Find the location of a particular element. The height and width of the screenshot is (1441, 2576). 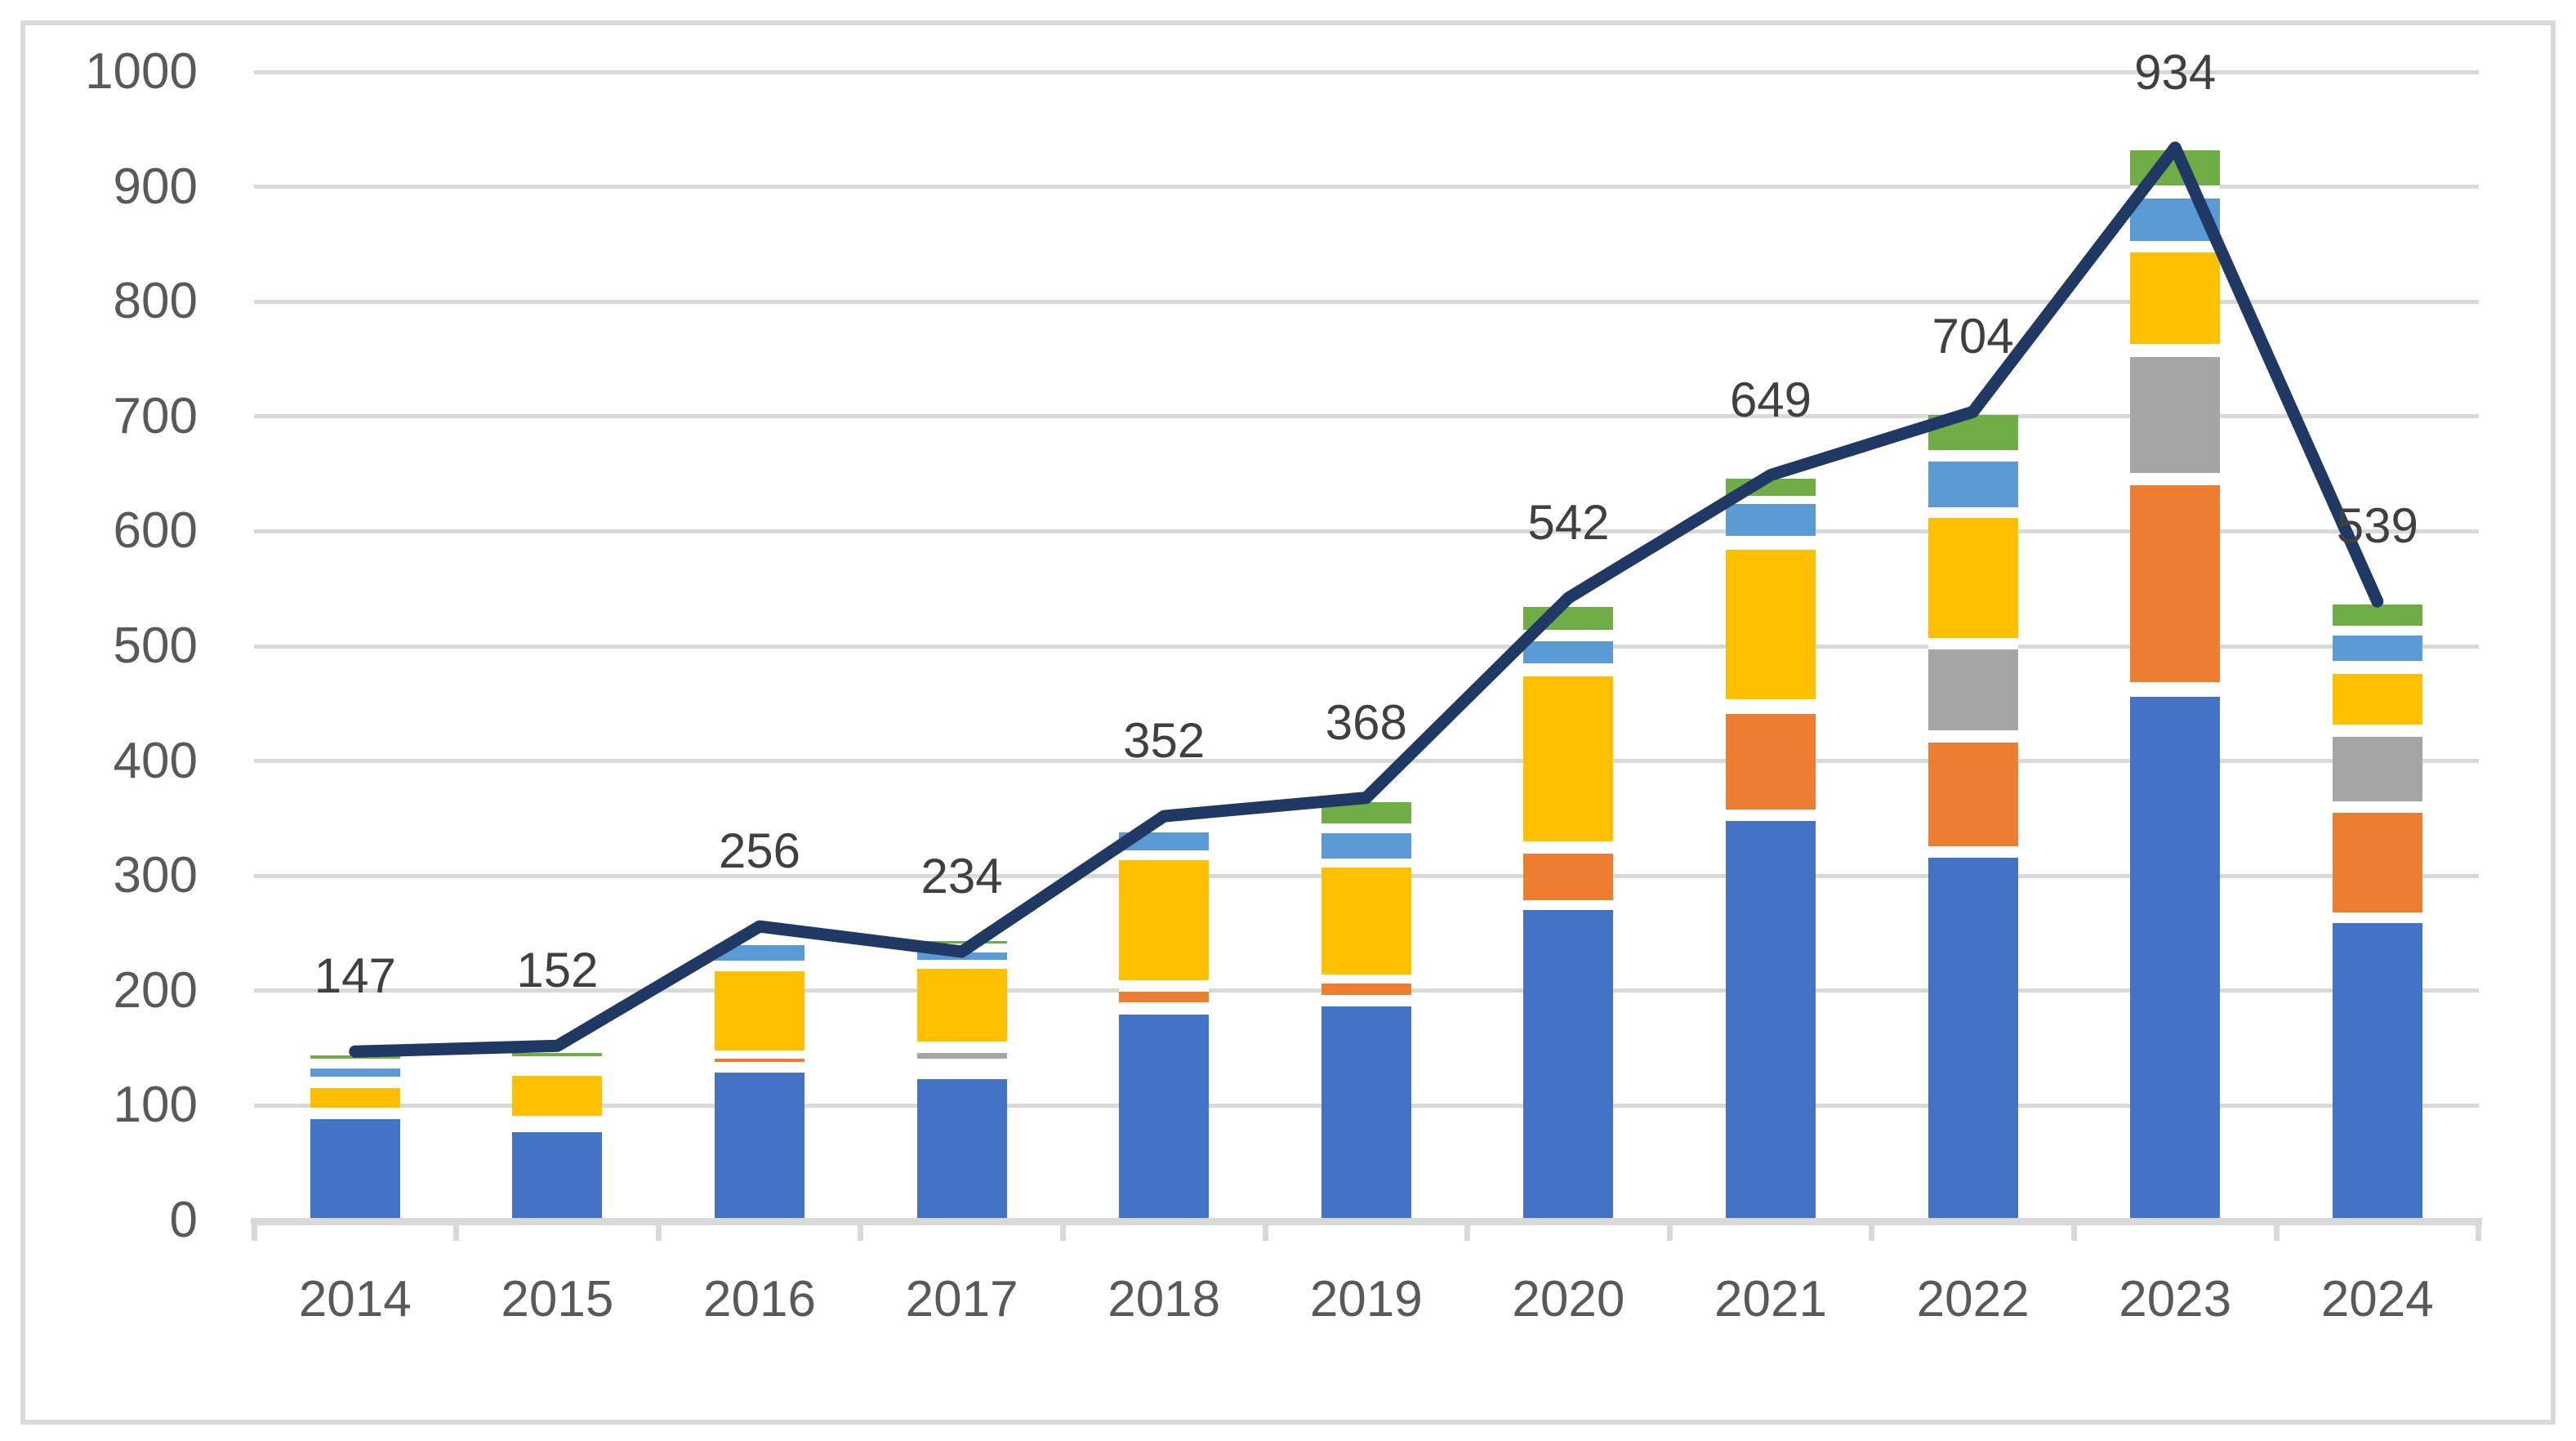

bar-segment-lightblue-2020 is located at coordinates (1568, 653).